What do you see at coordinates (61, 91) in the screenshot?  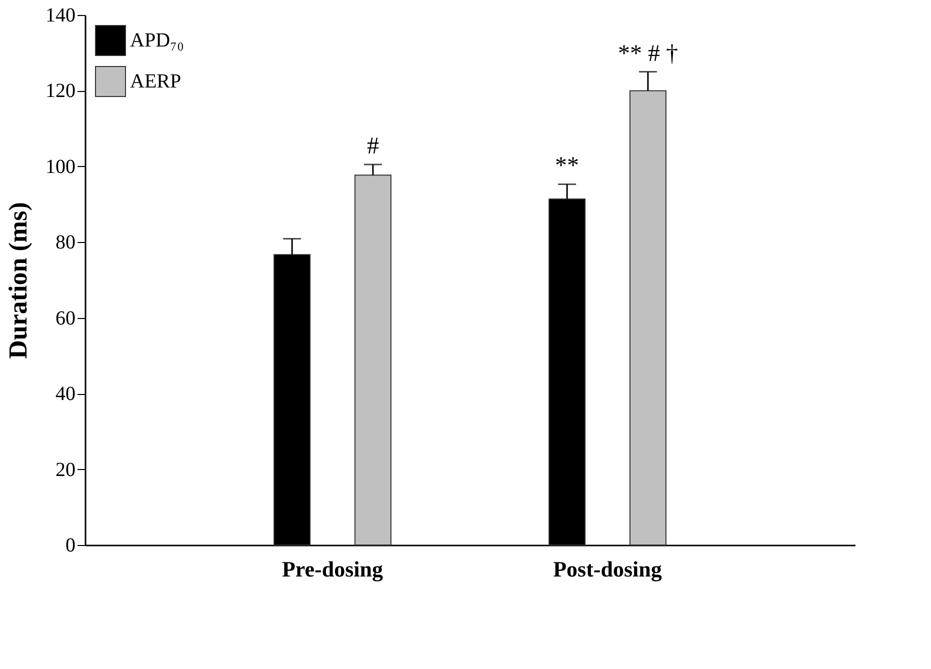 I see `y-tick-label: 120` at bounding box center [61, 91].